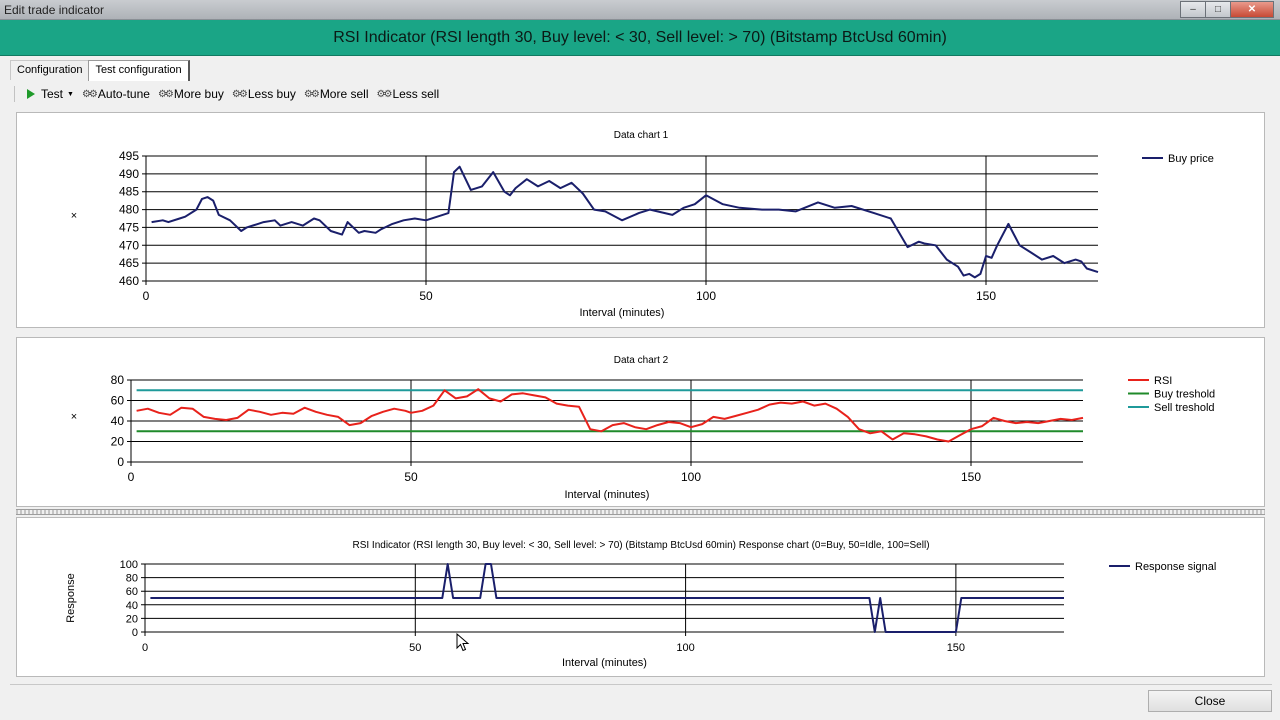 This screenshot has height=720, width=1280. Describe the element at coordinates (625, 222) in the screenshot. I see `series-line-buy-price` at that location.